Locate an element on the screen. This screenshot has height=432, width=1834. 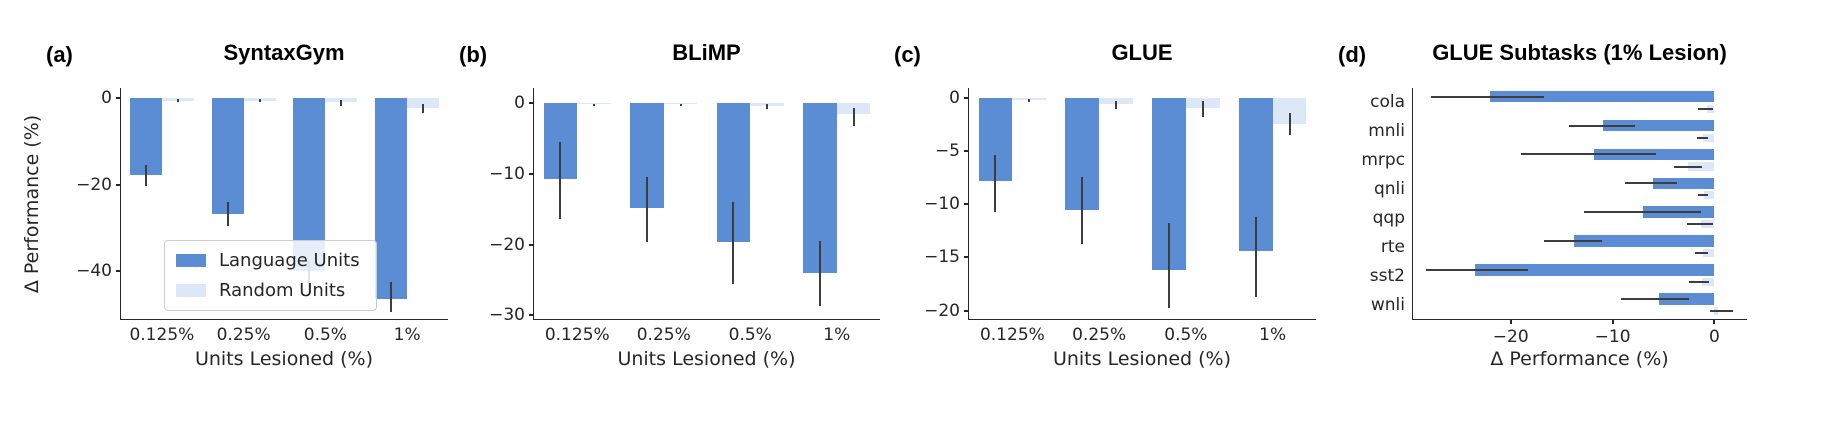
y-tick-label: −15 is located at coordinates (942, 257).